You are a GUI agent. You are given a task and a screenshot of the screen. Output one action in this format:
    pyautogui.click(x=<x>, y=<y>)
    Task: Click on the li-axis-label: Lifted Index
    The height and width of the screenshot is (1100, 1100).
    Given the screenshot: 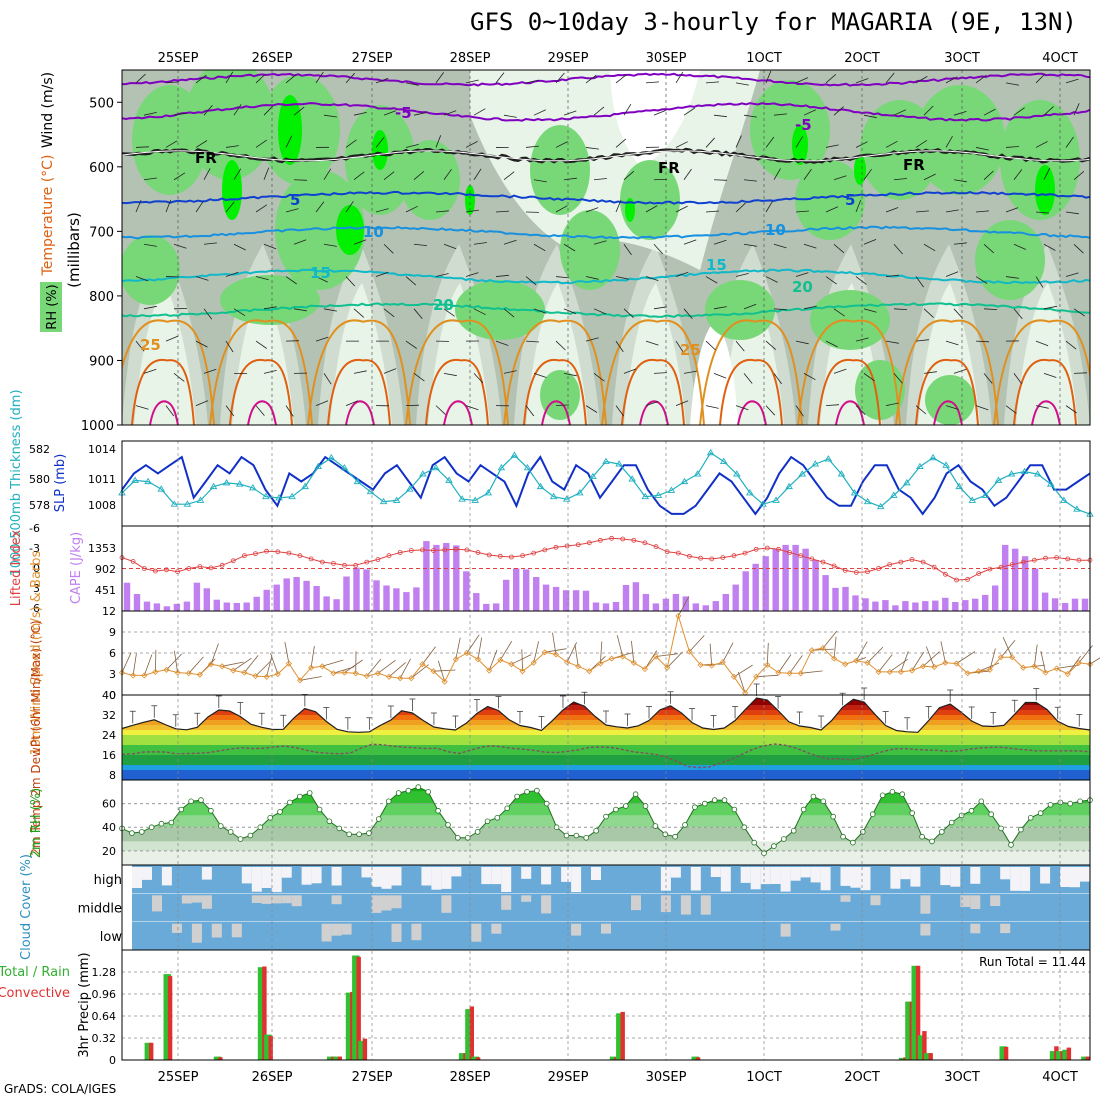 What is the action you would take?
    pyautogui.click(x=16, y=567)
    